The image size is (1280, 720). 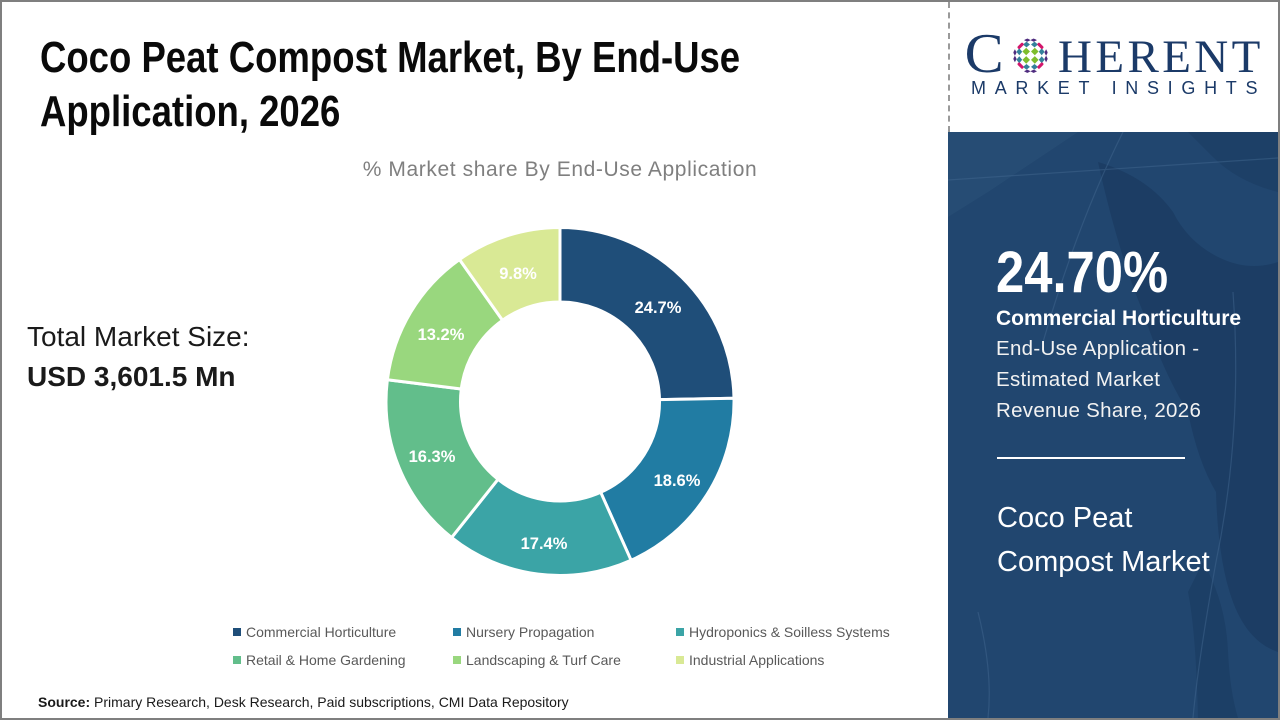 What do you see at coordinates (677, 481) in the screenshot?
I see `svg-text: 18.6%` at bounding box center [677, 481].